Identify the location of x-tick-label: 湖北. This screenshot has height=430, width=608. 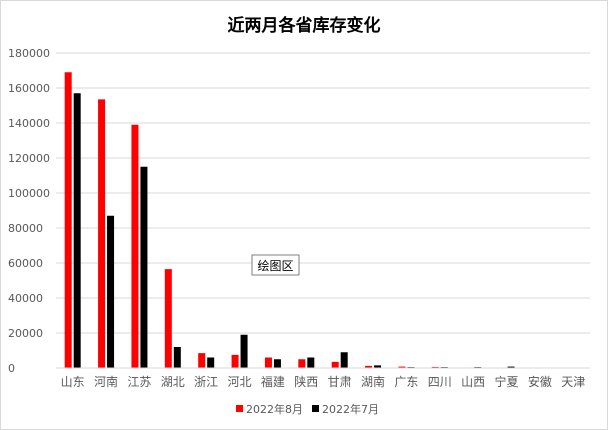
(173, 381).